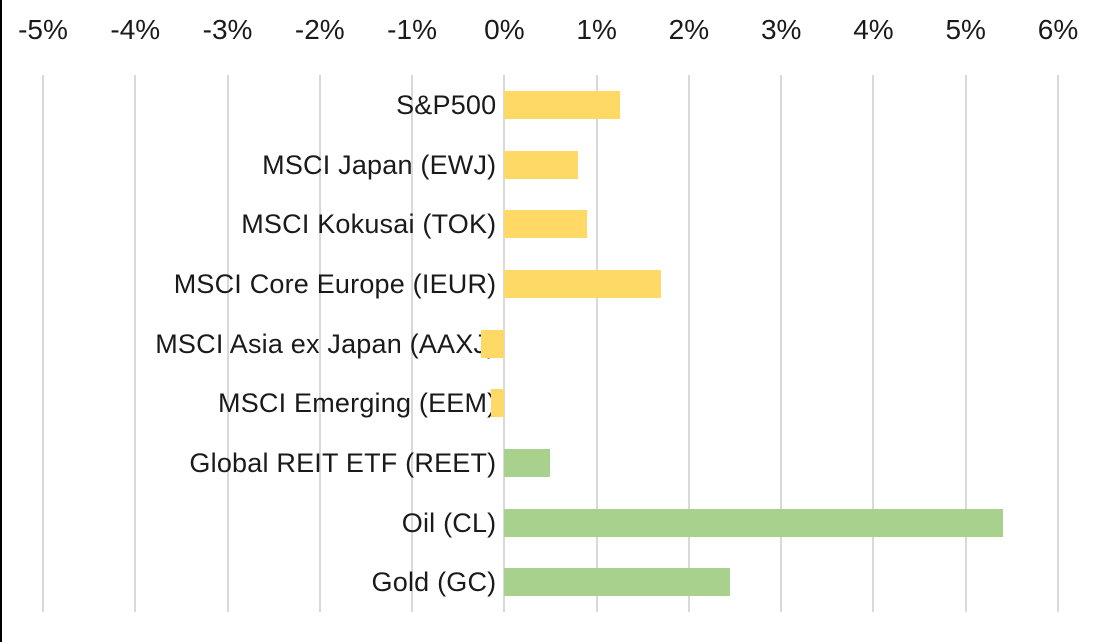 The height and width of the screenshot is (642, 1097). Describe the element at coordinates (449, 522) in the screenshot. I see `category-label: Oil (CL)` at that location.